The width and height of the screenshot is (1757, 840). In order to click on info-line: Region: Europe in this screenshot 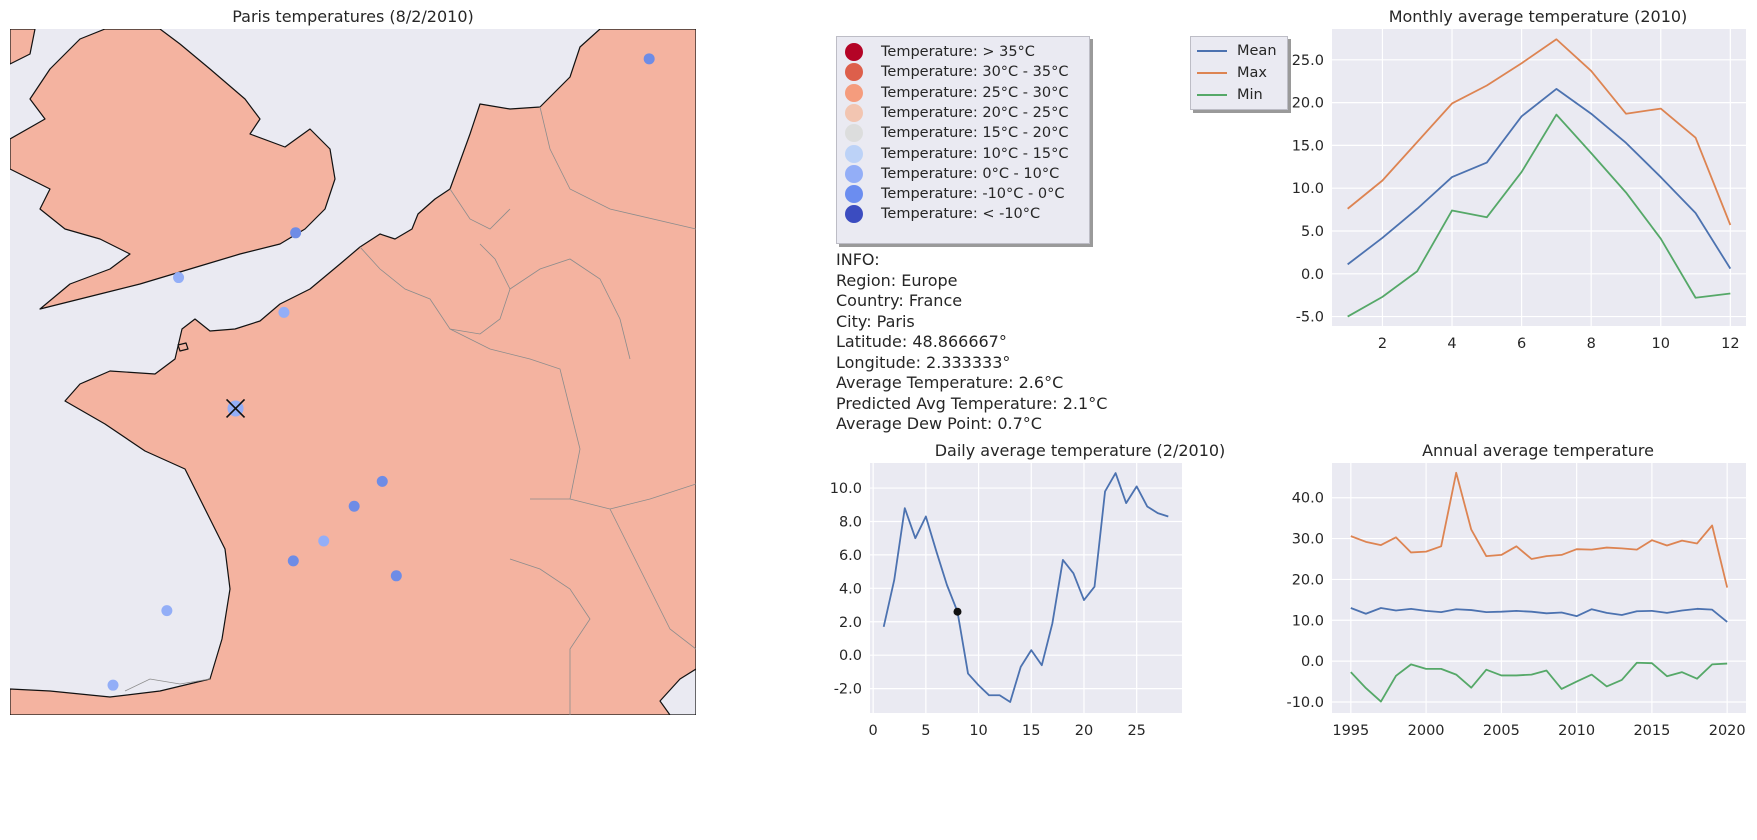, I will do `click(897, 280)`.